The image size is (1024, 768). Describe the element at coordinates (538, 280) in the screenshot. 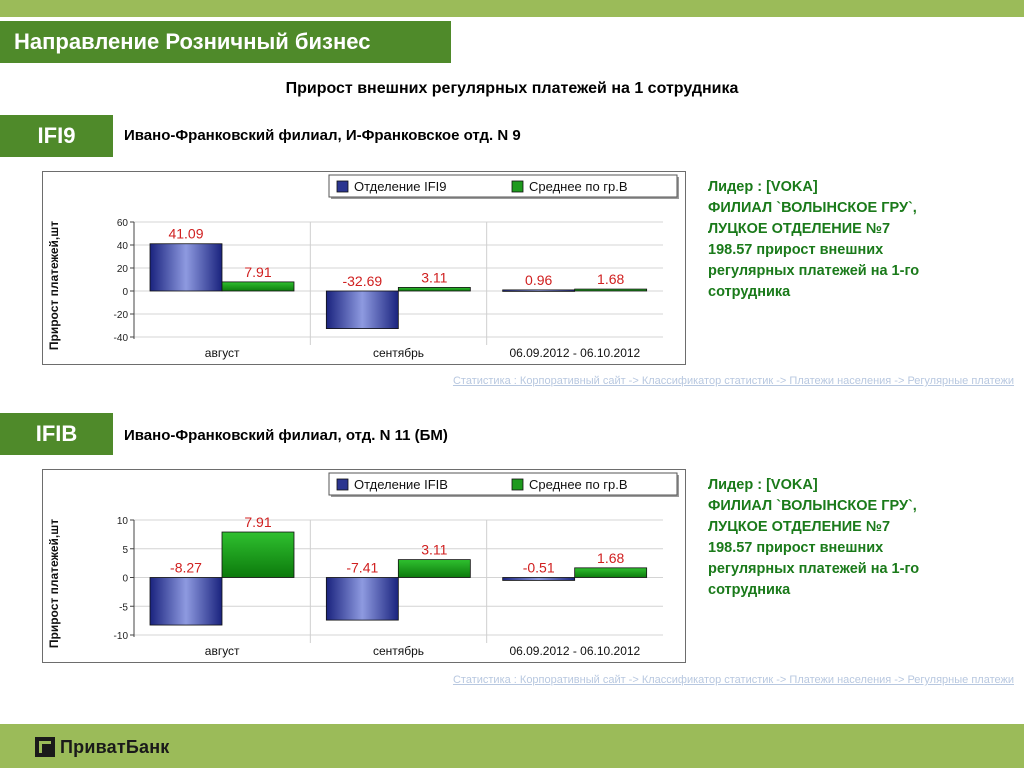

I see `data-label: 0.96` at that location.